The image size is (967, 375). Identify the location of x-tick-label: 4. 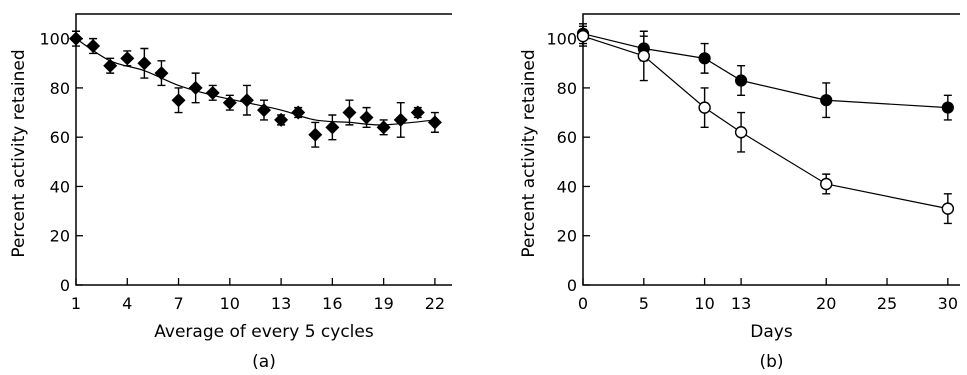
(127, 303).